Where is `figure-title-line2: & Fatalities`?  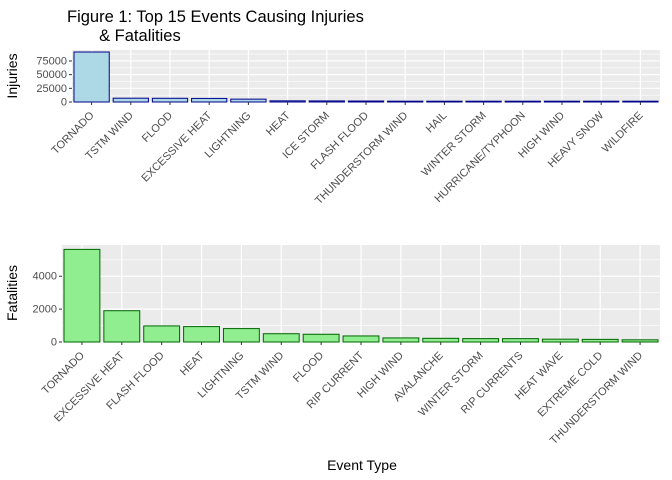 figure-title-line2: & Fatalities is located at coordinates (124, 36).